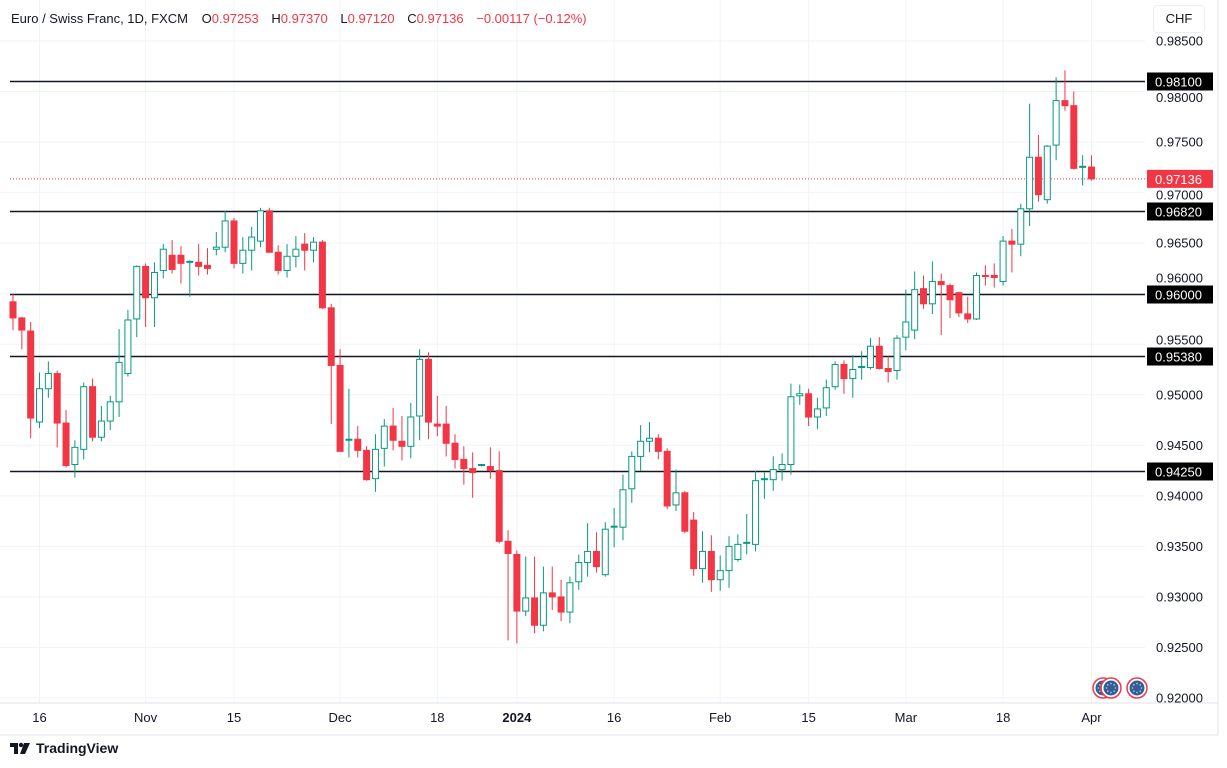 This screenshot has width=1227, height=768. What do you see at coordinates (1186, 367) in the screenshot?
I see `price-axis` at bounding box center [1186, 367].